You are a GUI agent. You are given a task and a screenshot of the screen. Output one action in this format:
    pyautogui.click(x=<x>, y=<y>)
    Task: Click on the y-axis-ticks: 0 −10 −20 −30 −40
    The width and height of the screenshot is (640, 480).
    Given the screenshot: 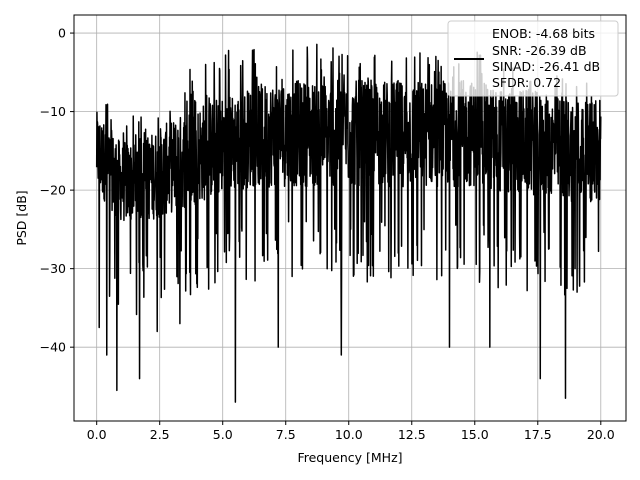 What is the action you would take?
    pyautogui.click(x=57, y=190)
    